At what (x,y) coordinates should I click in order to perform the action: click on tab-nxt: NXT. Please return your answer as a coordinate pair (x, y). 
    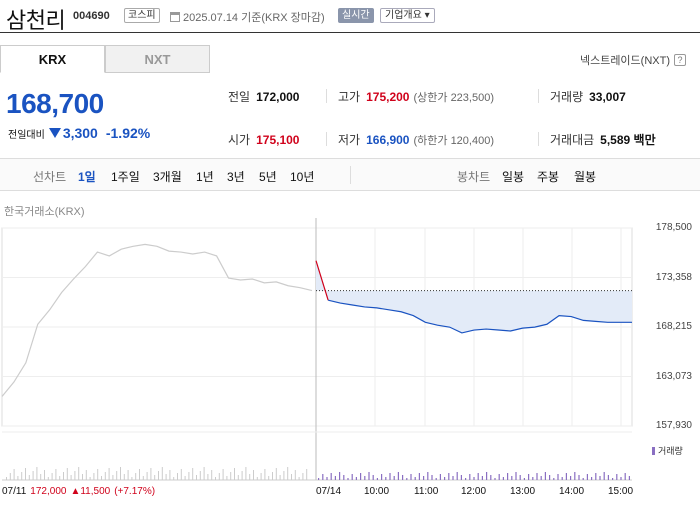
    Looking at the image, I should click on (157, 59).